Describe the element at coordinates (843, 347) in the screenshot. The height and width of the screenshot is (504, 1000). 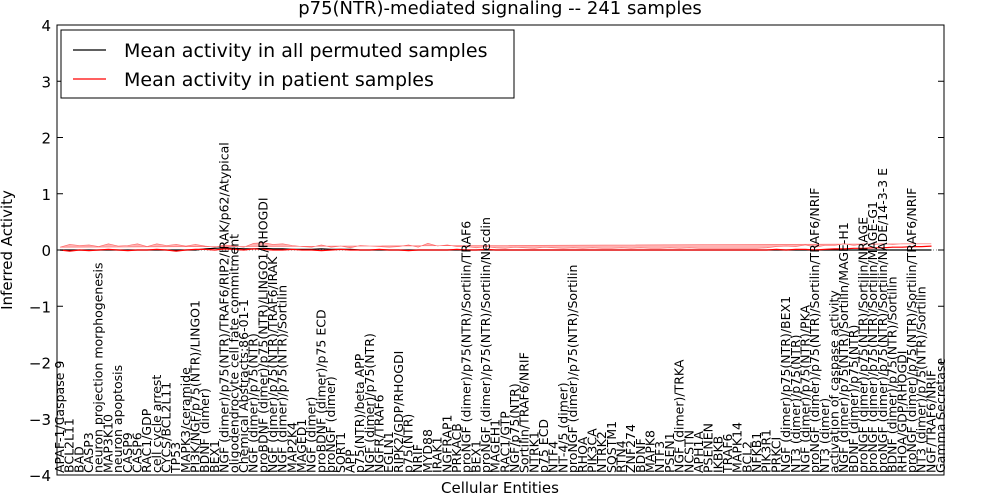
I see `category-label: NGF (dimer)/p75(NTR)/Sortilin/MAGE-H1` at that location.